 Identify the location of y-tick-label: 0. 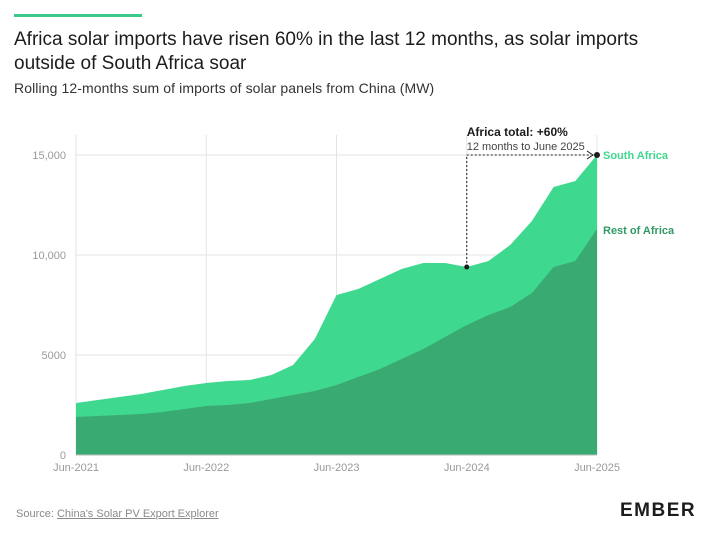
(63, 456).